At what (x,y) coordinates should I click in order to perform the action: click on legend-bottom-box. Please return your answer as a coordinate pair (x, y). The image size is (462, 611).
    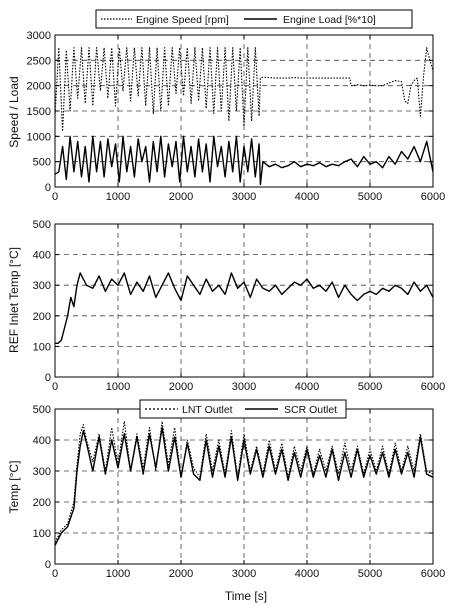
    Looking at the image, I should click on (243, 409).